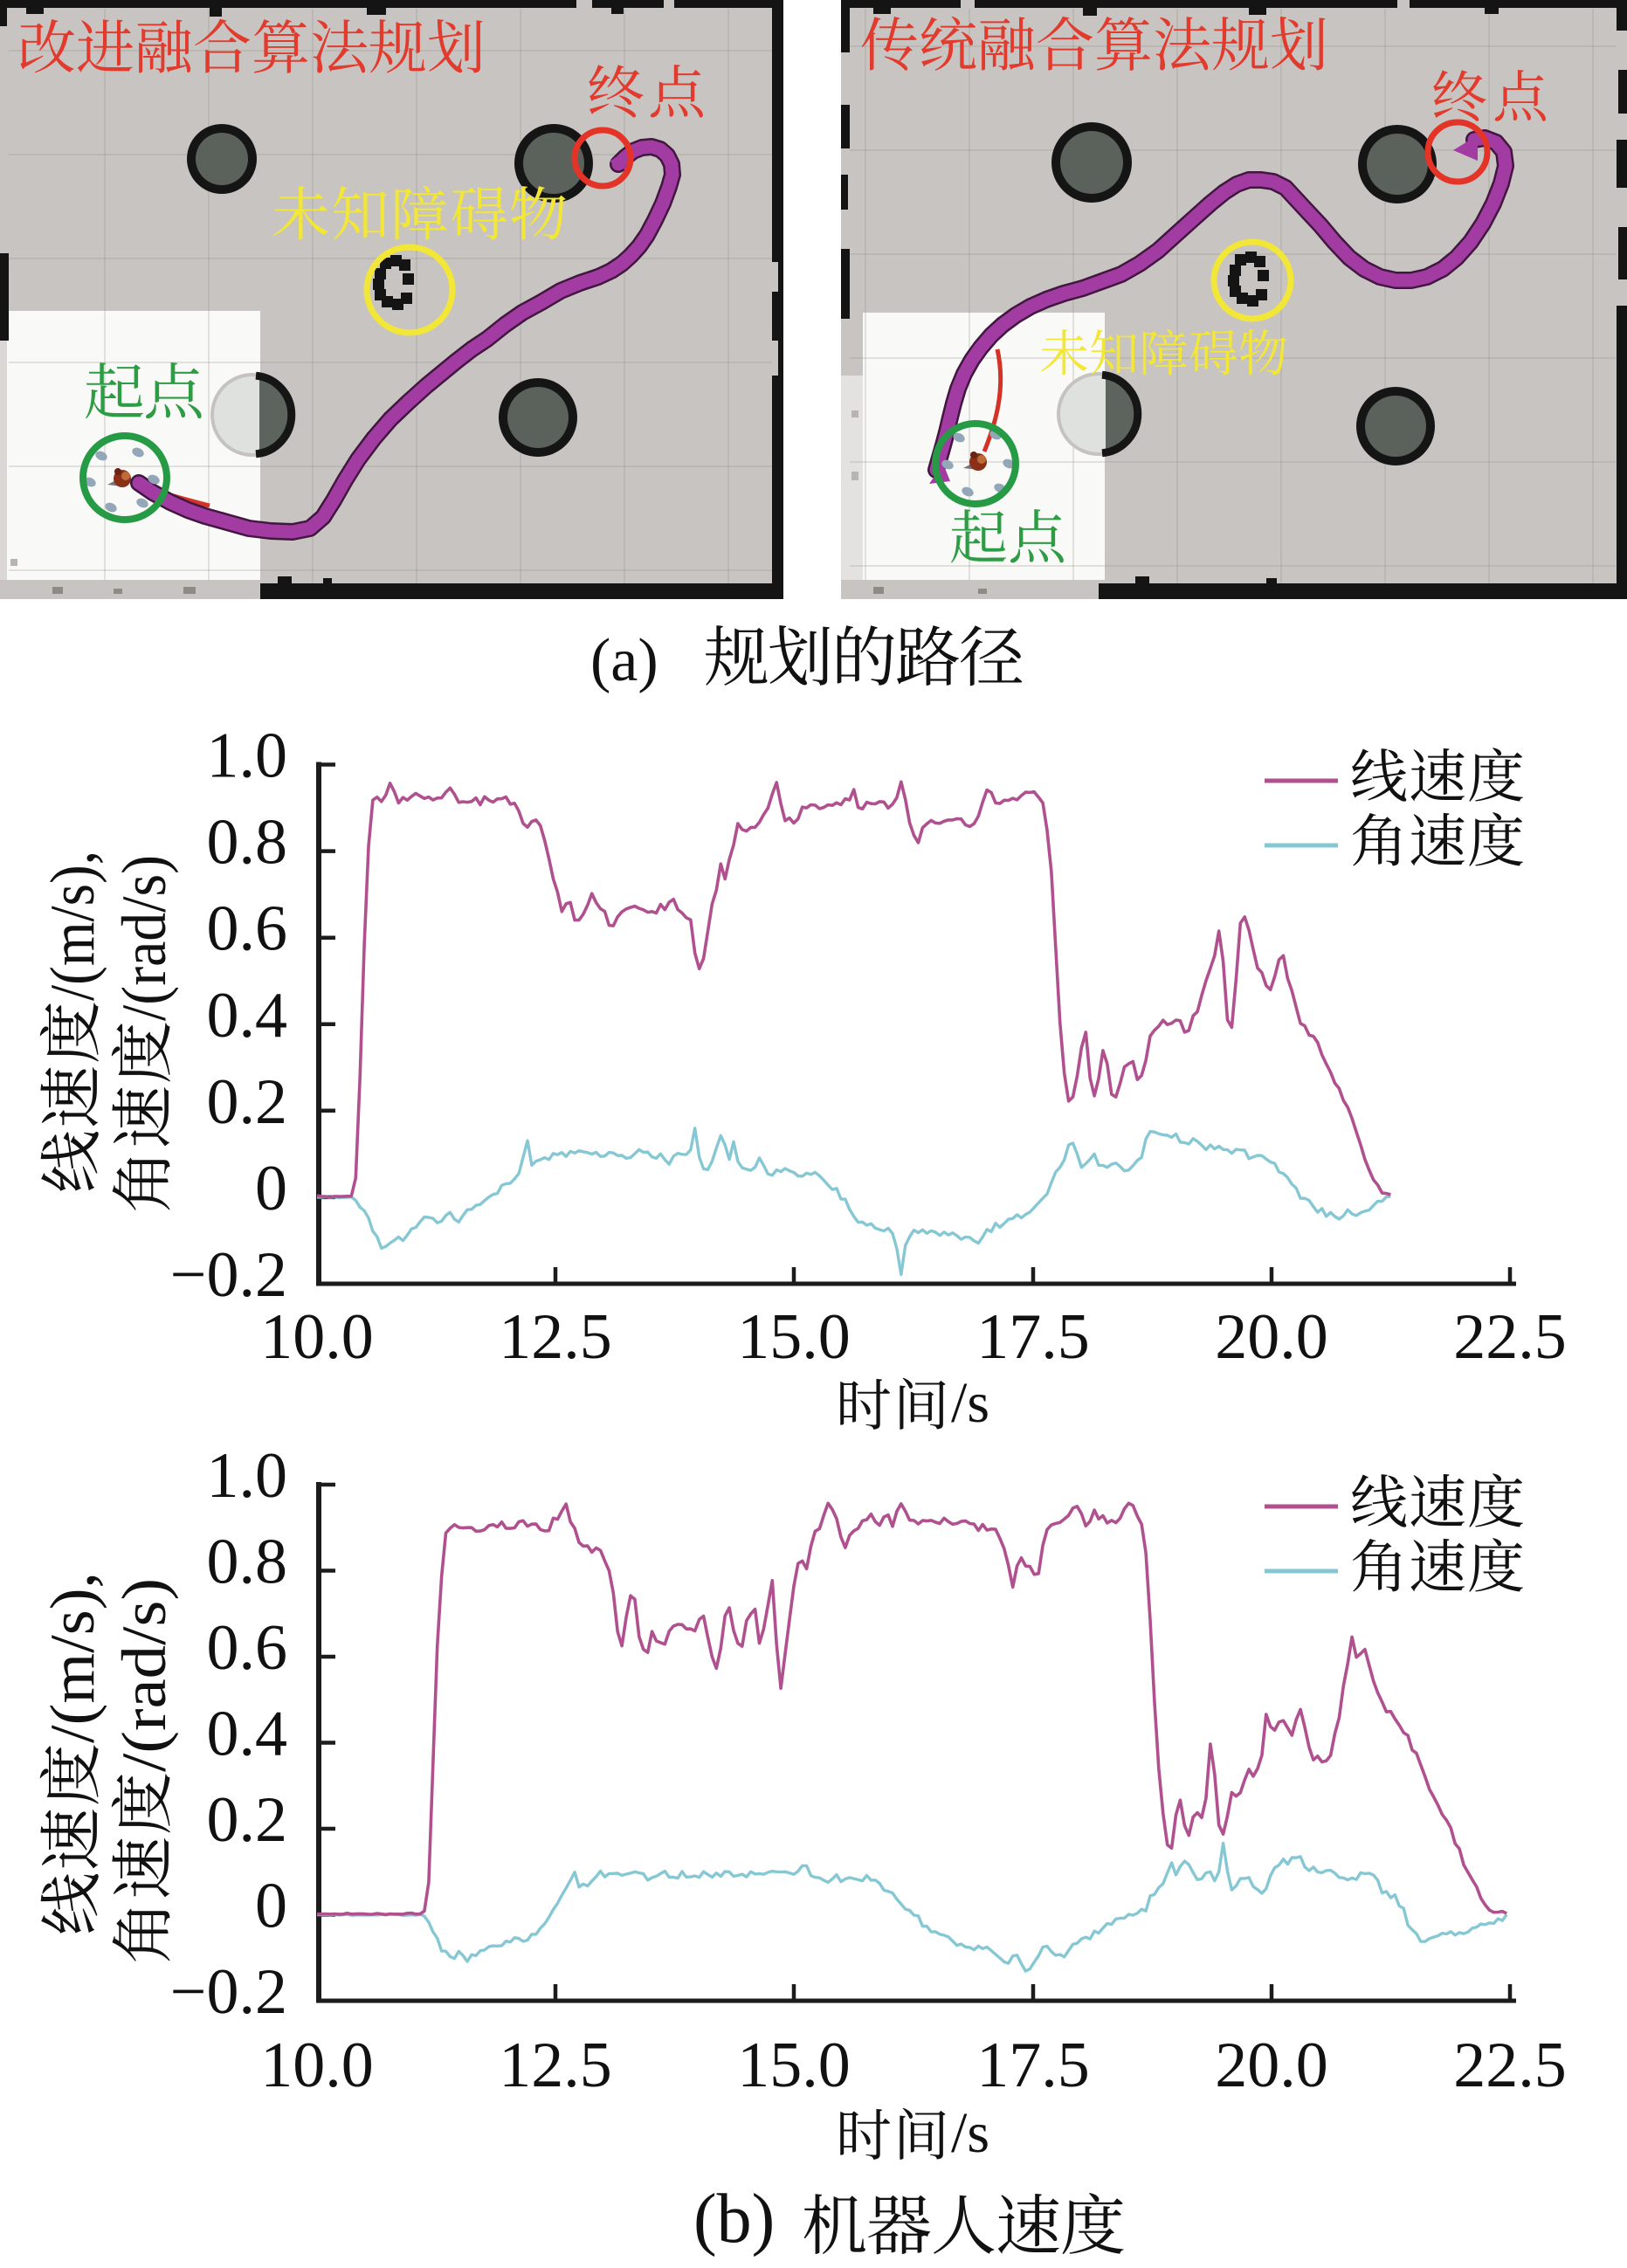 The height and width of the screenshot is (2268, 1627). I want to click on svg-text: (b), so click(734, 2219).